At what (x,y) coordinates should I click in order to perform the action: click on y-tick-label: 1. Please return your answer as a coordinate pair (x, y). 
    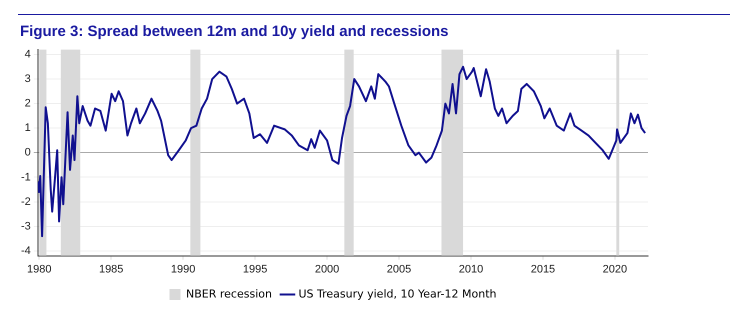
    Looking at the image, I should click on (27, 128).